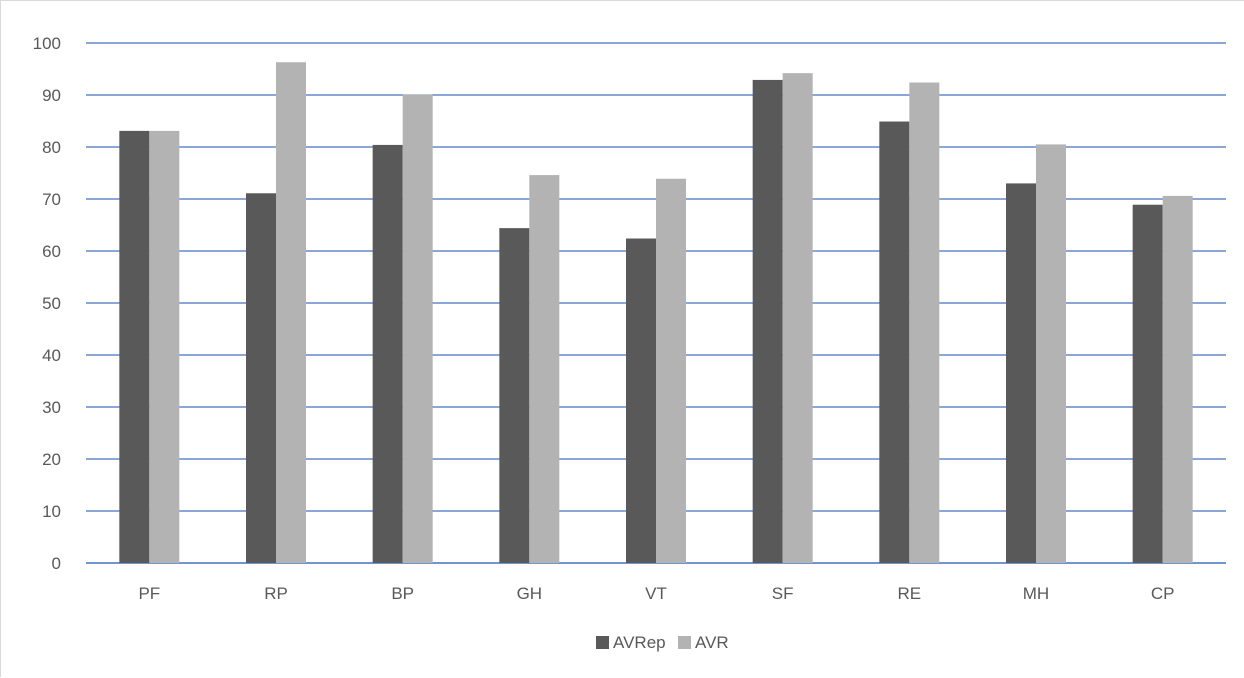 Image resolution: width=1244 pixels, height=678 pixels. Describe the element at coordinates (51, 251) in the screenshot. I see `y-tick-label: 60` at that location.